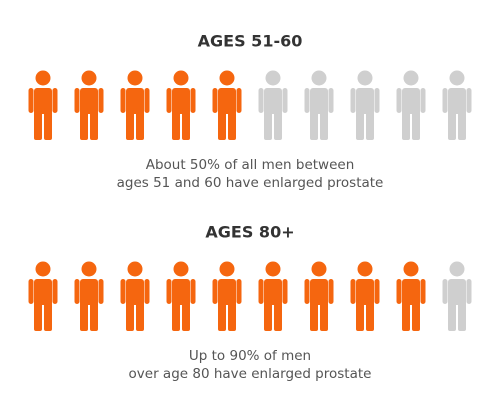 This screenshot has height=414, width=500. I want to click on caption: over age 80 have enlarged prostate, so click(250, 374).